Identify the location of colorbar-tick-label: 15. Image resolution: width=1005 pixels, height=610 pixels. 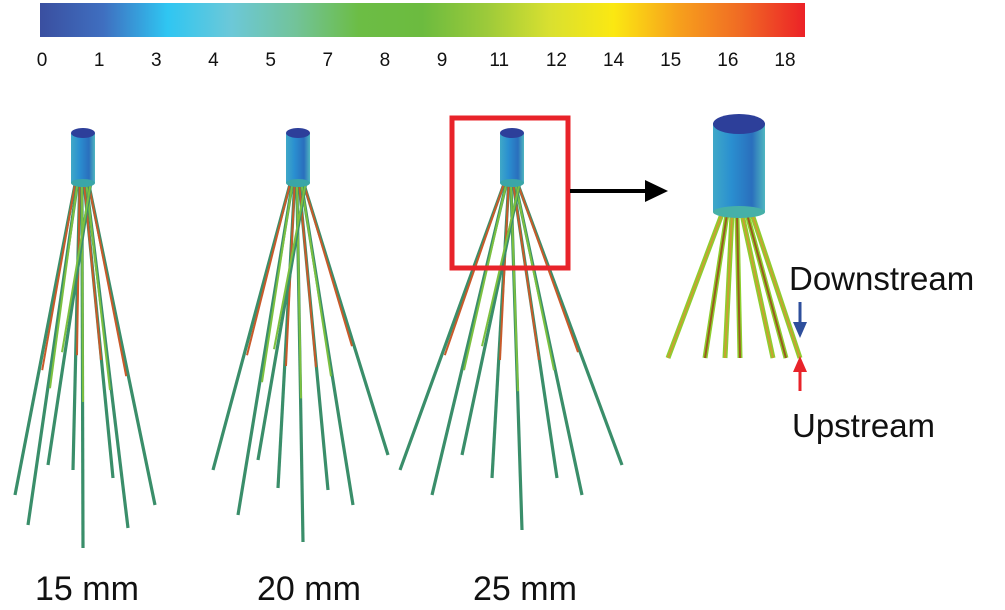
(670, 60).